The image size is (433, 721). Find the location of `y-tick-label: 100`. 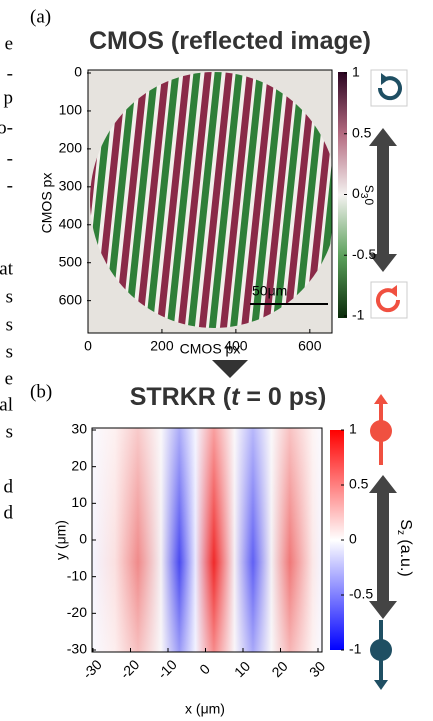

y-tick-label: 100 is located at coordinates (71, 110).